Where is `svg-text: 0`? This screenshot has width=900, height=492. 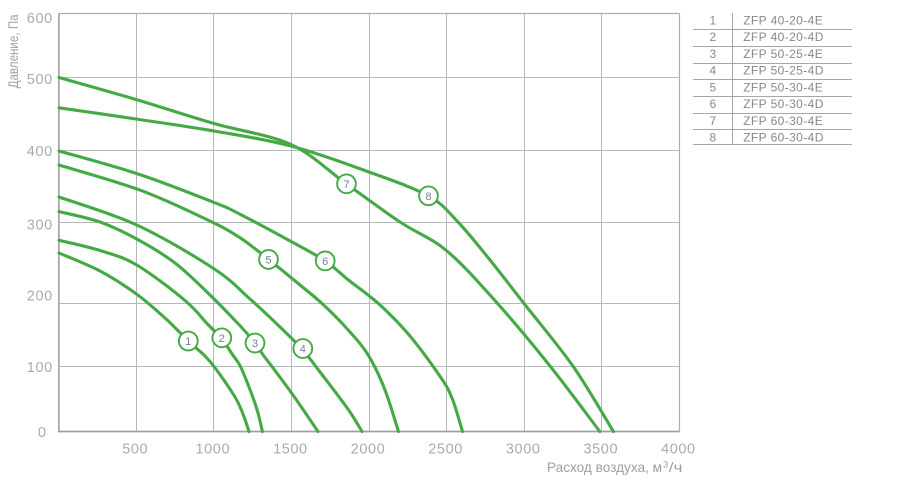
svg-text: 0 is located at coordinates (42, 433).